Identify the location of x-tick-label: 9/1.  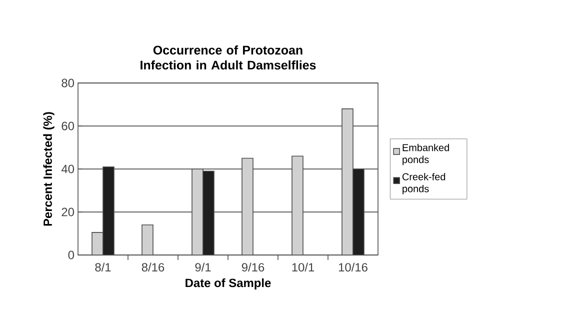
(203, 267).